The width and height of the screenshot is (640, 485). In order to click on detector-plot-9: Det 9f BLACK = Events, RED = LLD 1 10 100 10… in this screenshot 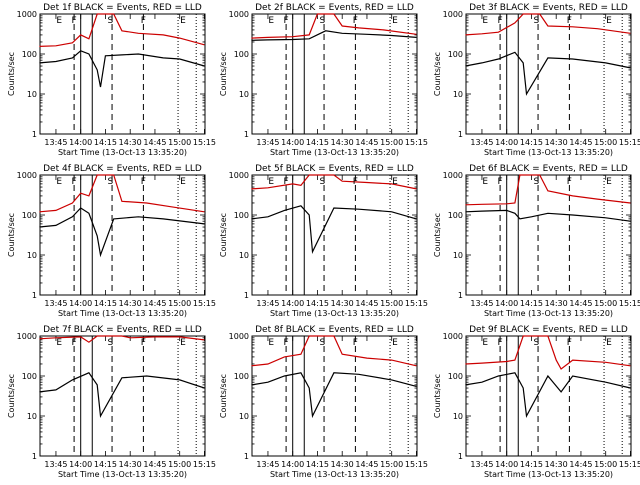, I will do `click(536, 402)`.